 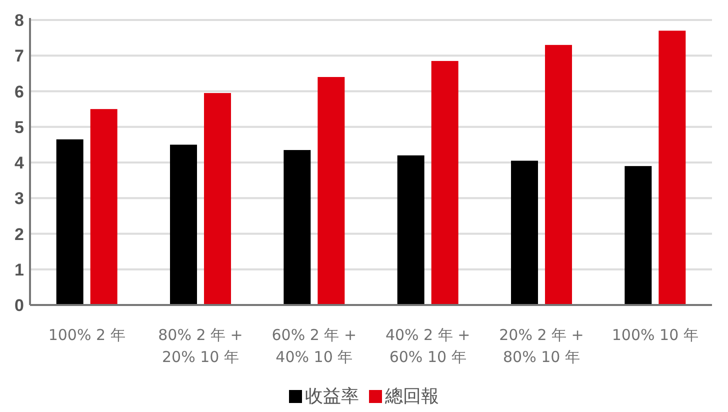 I want to click on x-tick-label: 20% 2 年 + 80% 10 年, so click(x=541, y=346).